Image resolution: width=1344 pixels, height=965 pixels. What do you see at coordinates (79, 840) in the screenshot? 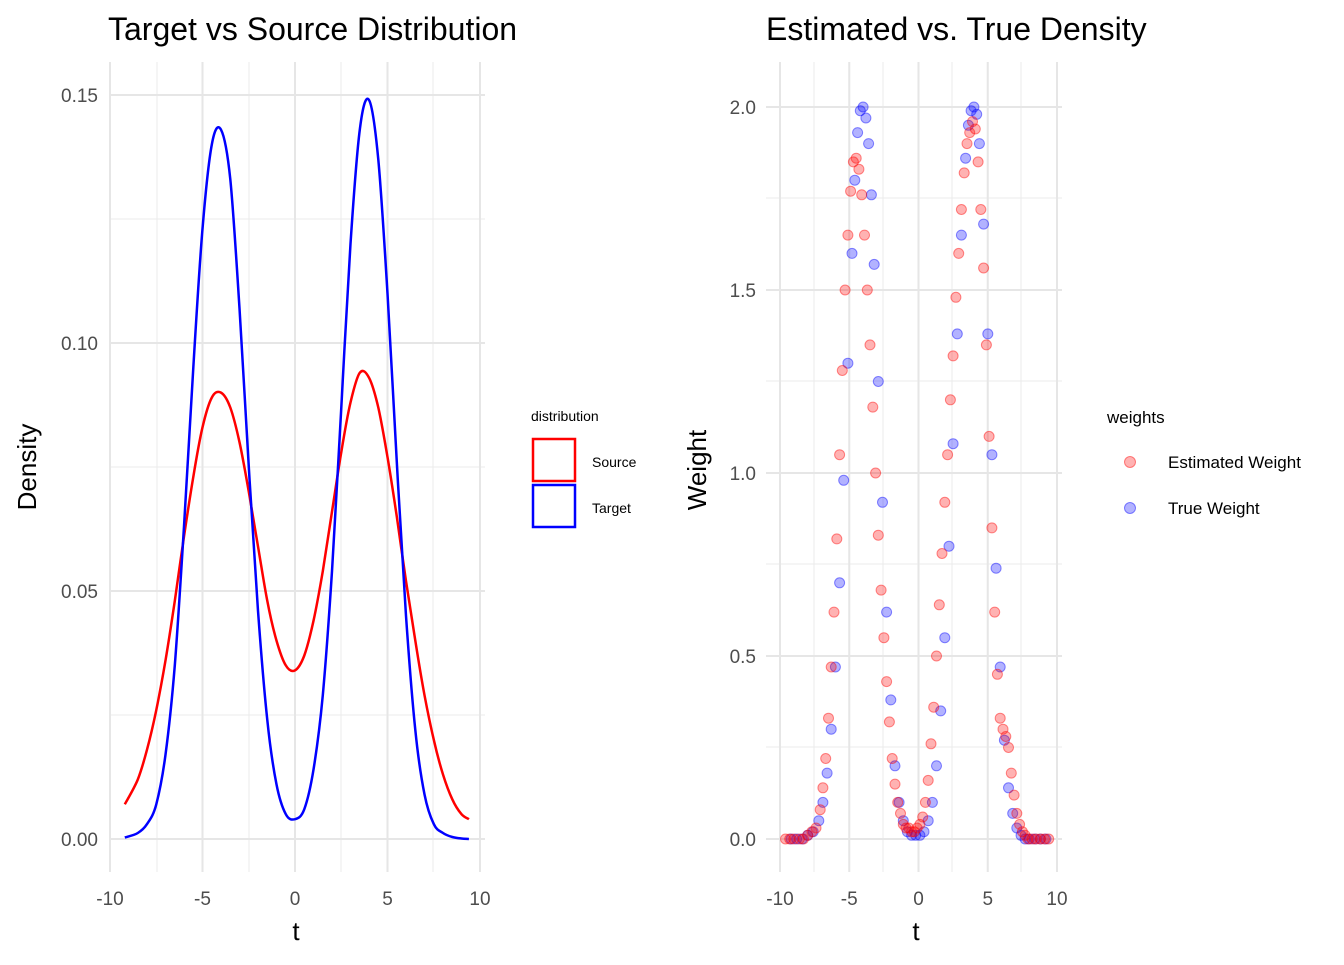
I see `y-tick-label: 0.00` at bounding box center [79, 840].